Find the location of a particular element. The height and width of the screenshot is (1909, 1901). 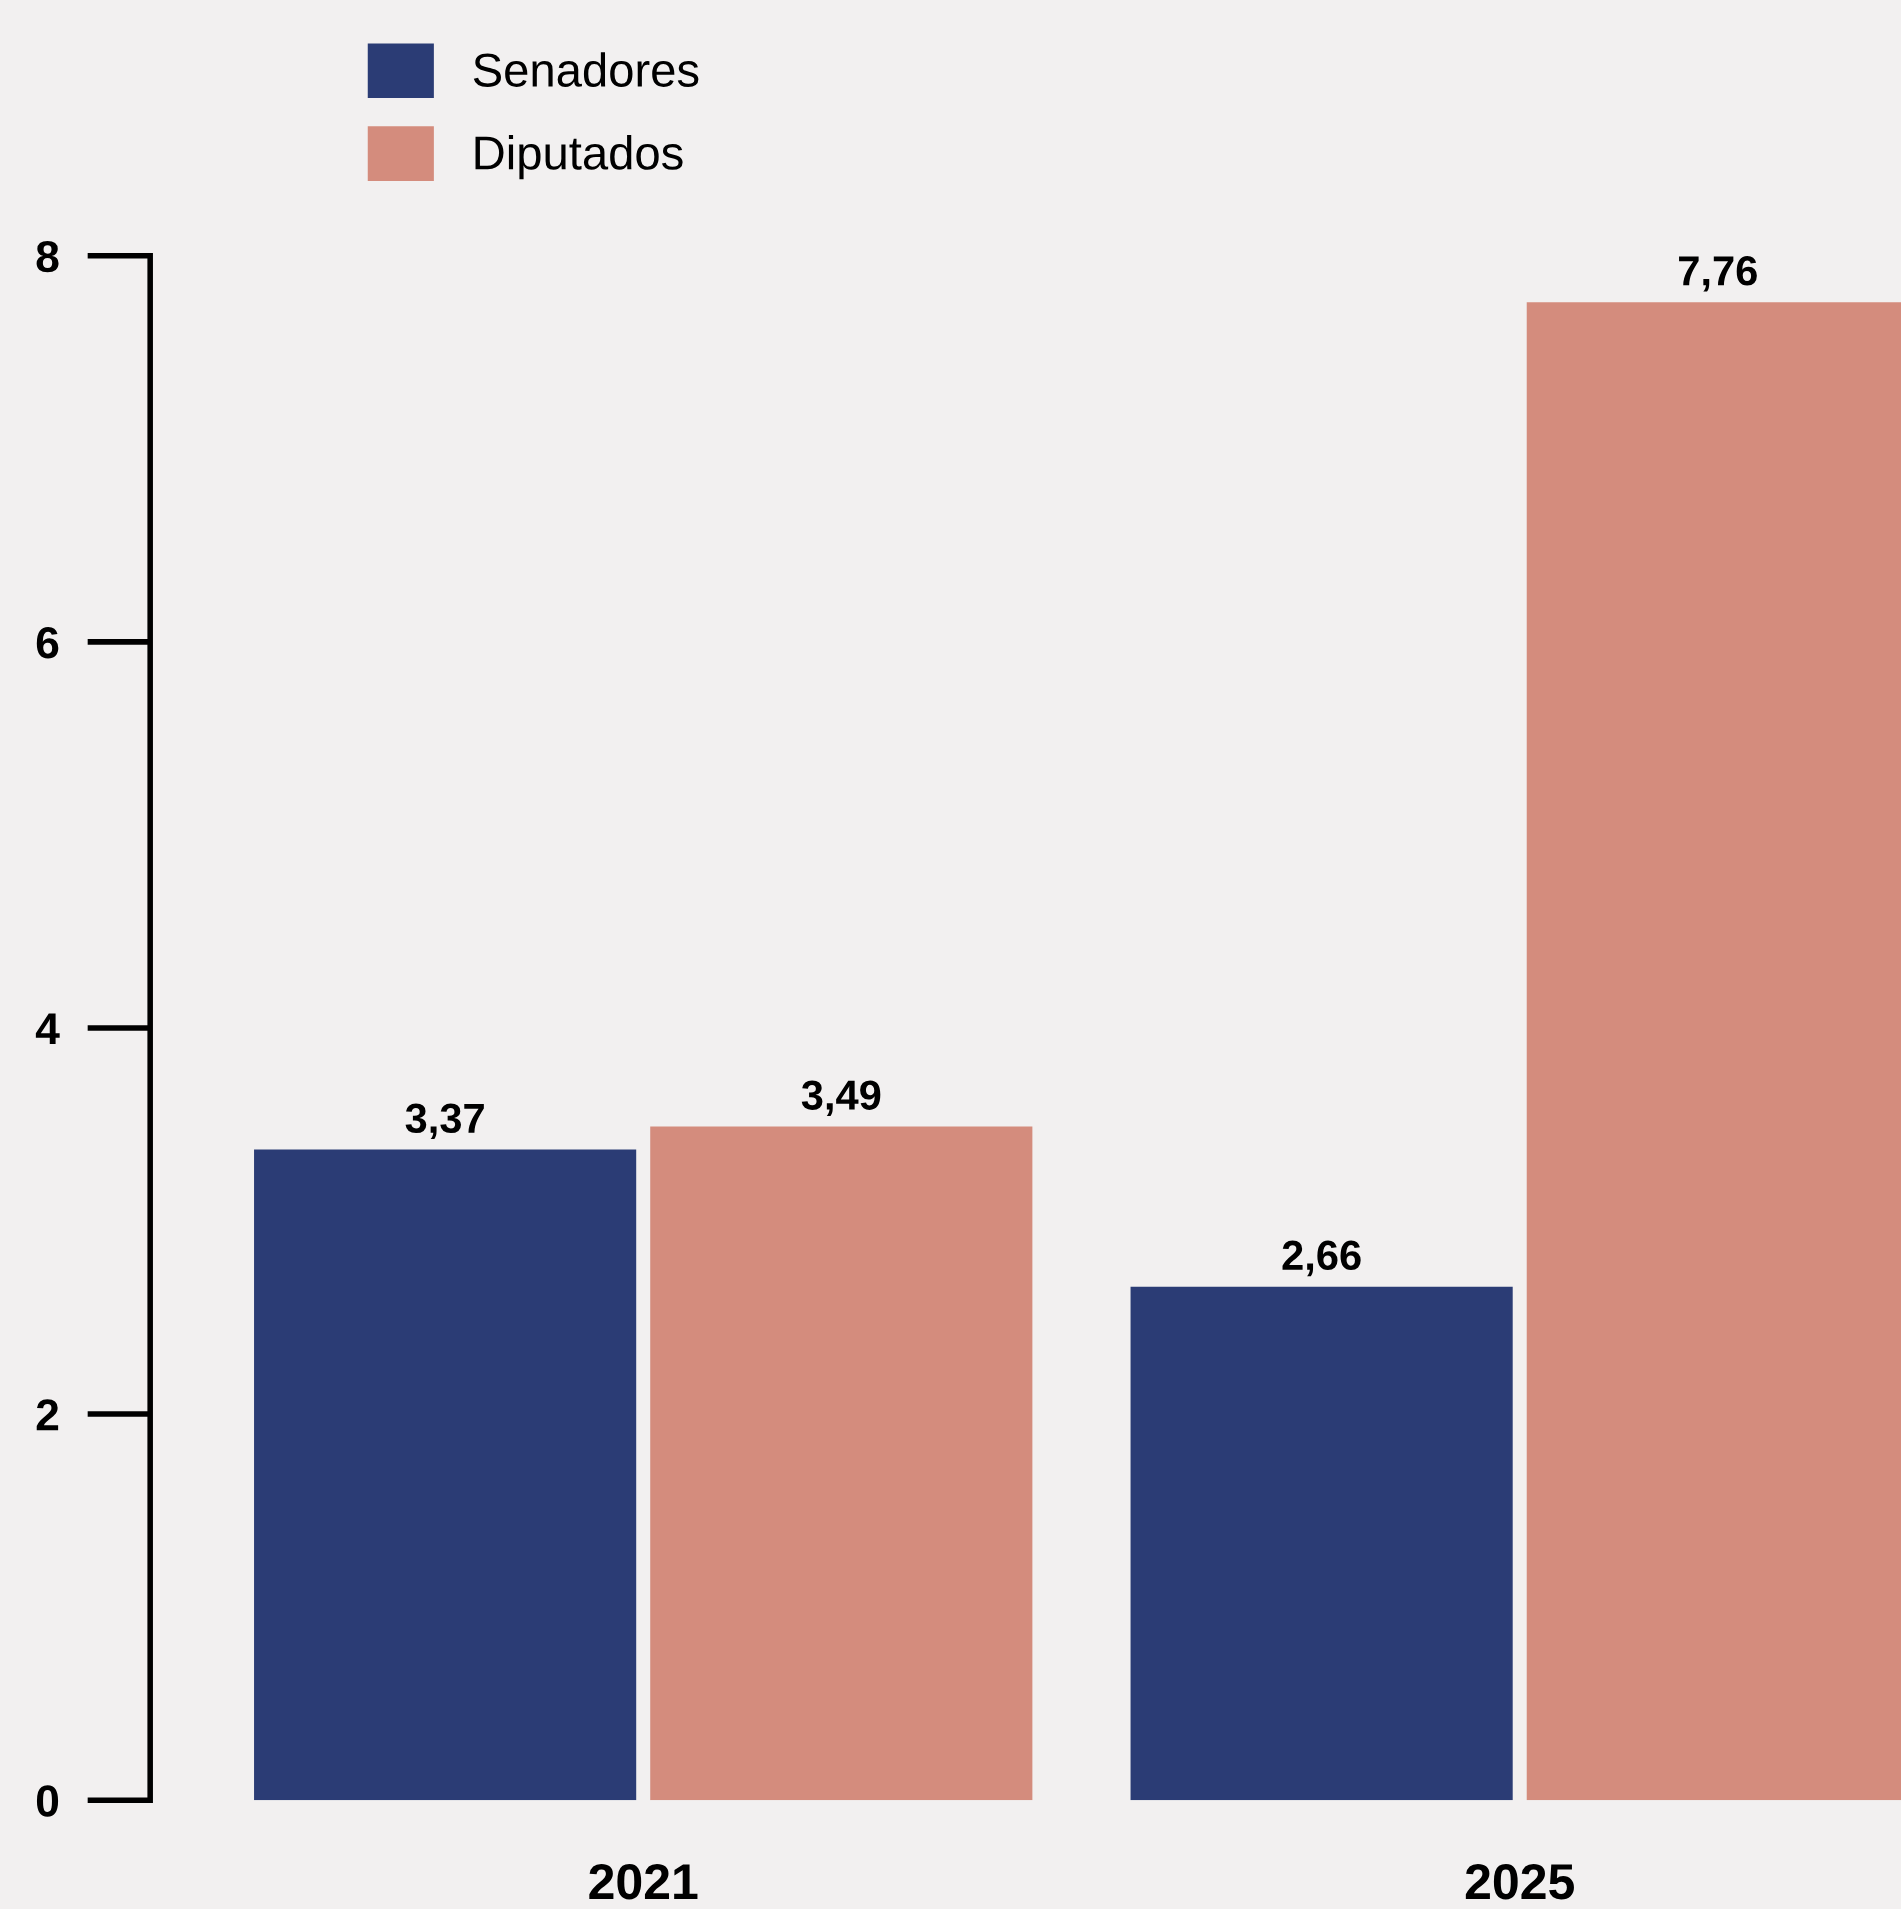

y-tick-label: 8 is located at coordinates (47, 256).